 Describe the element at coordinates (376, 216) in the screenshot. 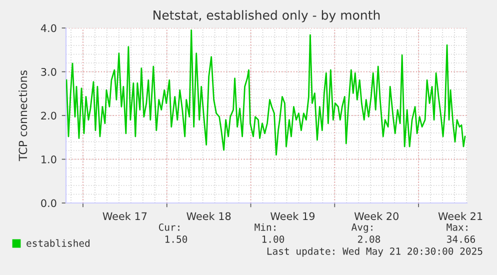

I see `x-tick-label: Week 20` at that location.